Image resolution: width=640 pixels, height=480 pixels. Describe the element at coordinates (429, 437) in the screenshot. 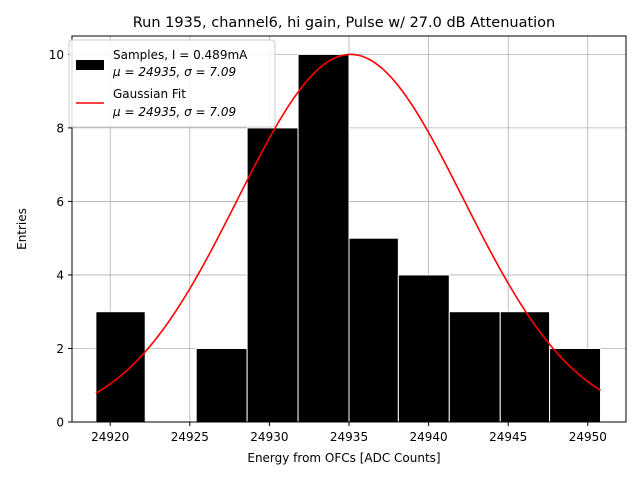

I see `x-tick-label: 24940` at that location.